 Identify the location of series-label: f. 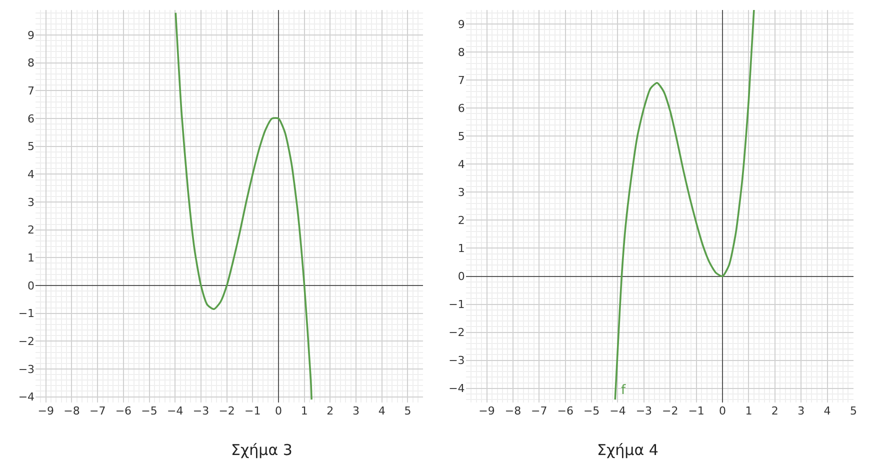
(623, 390).